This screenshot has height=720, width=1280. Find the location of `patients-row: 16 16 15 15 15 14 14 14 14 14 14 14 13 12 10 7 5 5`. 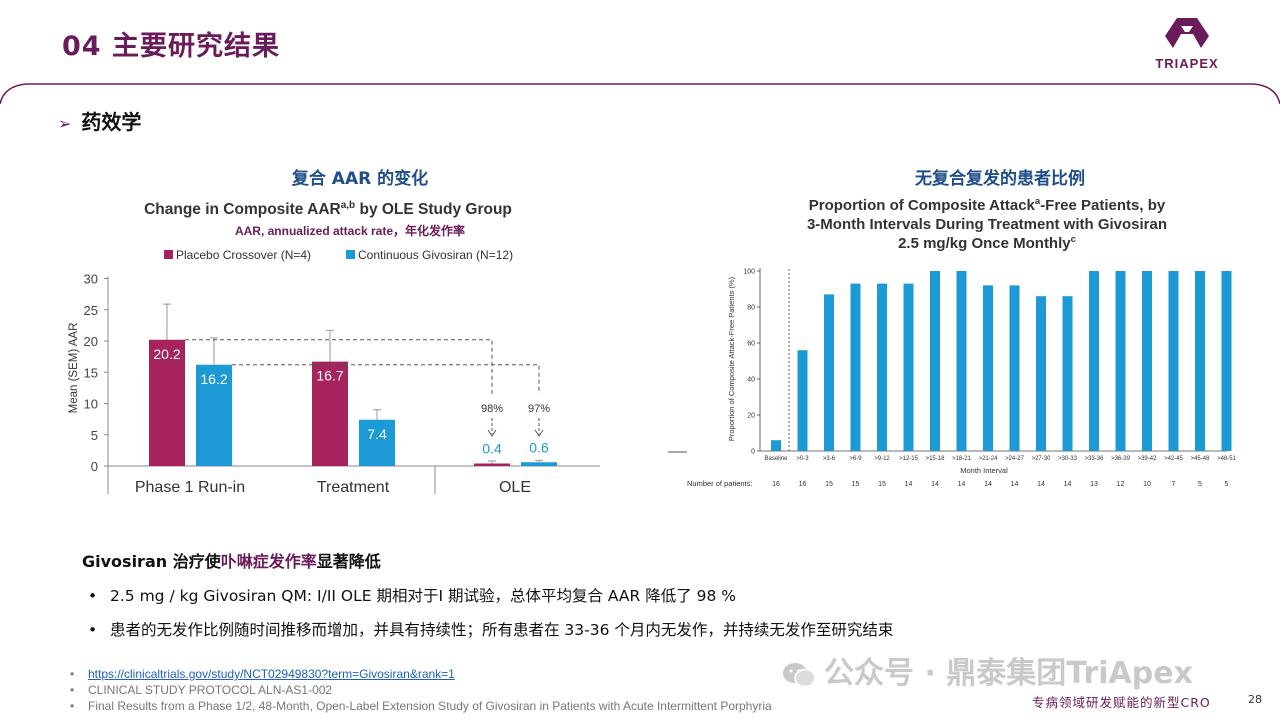

patients-row: 16 16 15 15 15 14 14 14 14 14 14 14 13 12 10 7 5 5 is located at coordinates (1000, 484).